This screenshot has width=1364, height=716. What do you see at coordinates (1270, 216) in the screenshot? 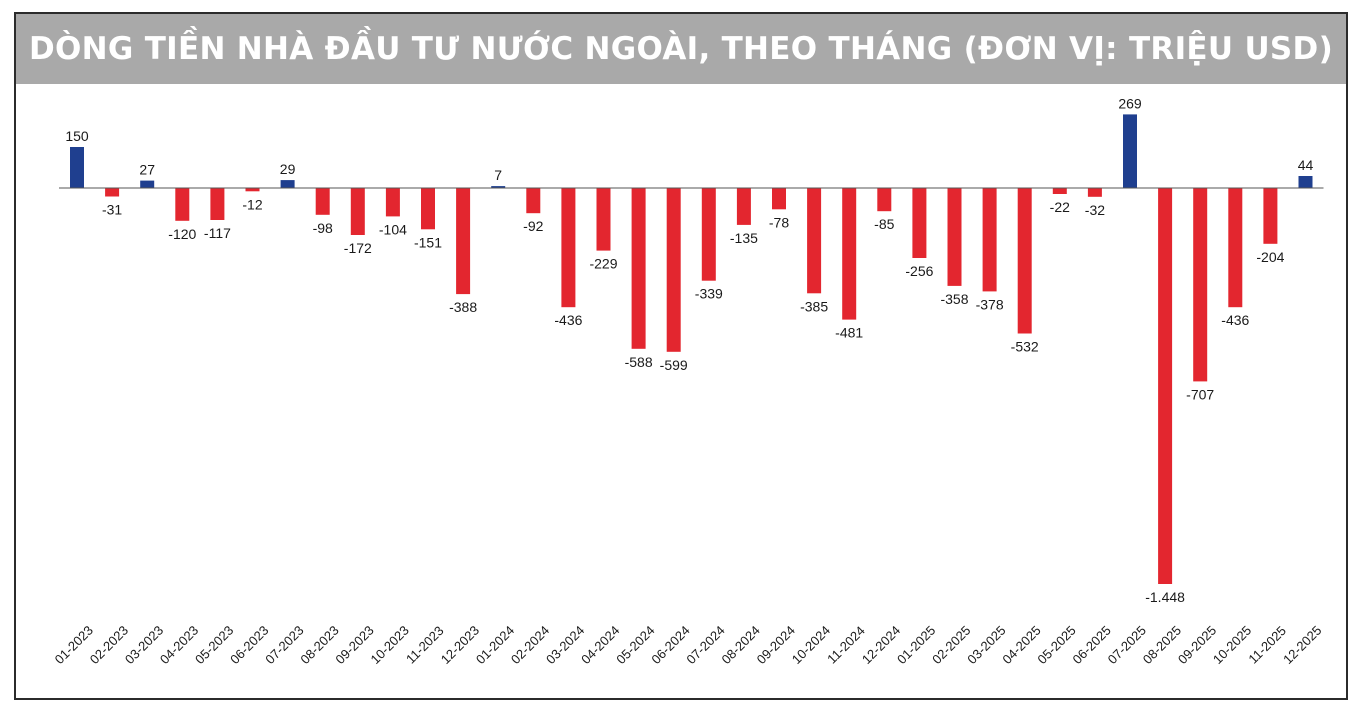
I see `bar-11-2025` at bounding box center [1270, 216].